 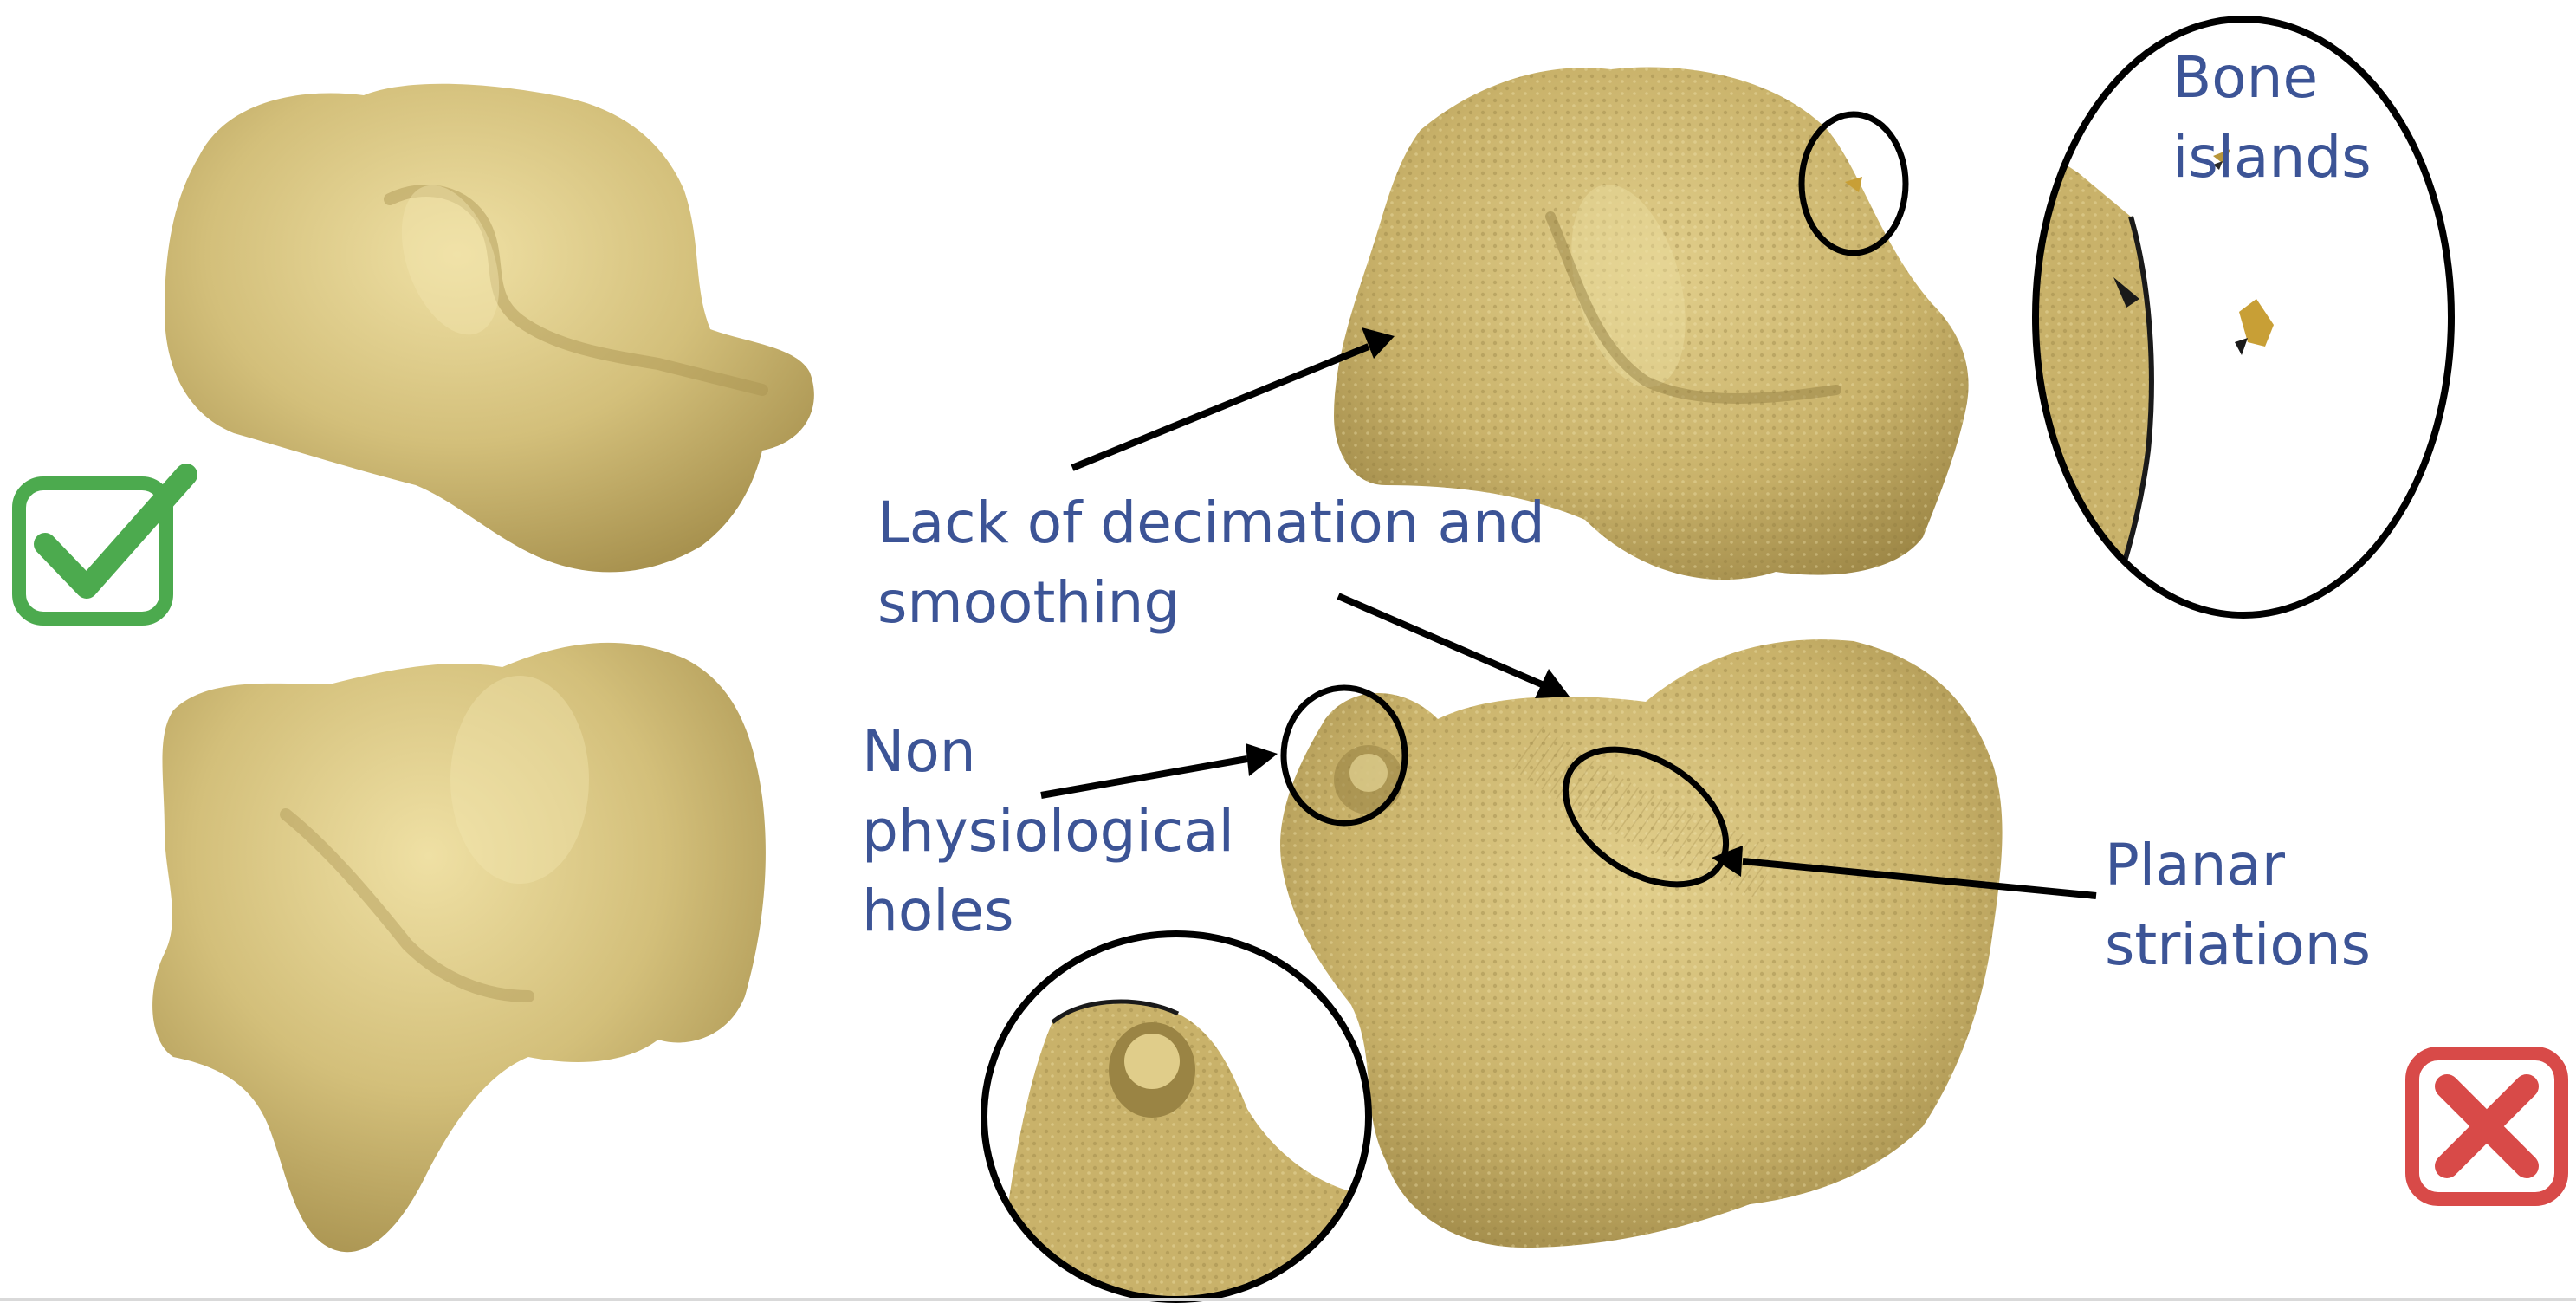 I want to click on holes-label: Non physiological holes, so click(x=1048, y=831).